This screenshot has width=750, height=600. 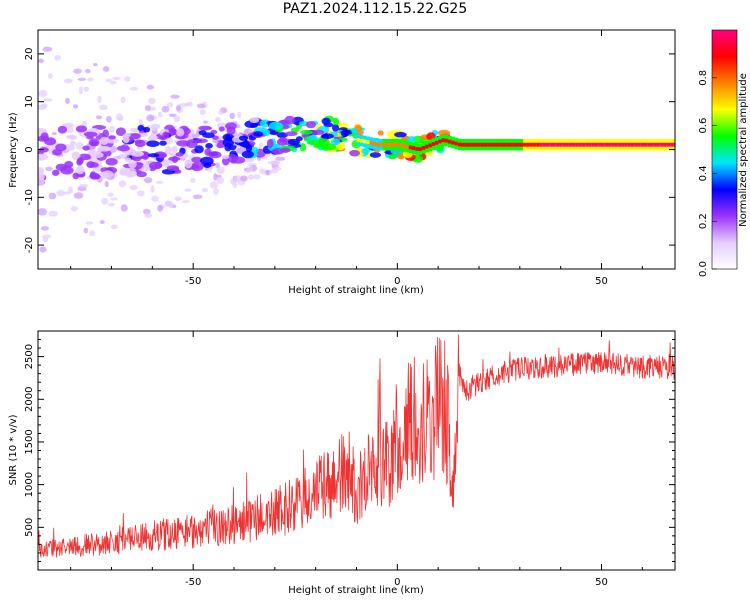 What do you see at coordinates (743, 150) in the screenshot?
I see `colorbar-label: Normalized spectral amplitude` at bounding box center [743, 150].